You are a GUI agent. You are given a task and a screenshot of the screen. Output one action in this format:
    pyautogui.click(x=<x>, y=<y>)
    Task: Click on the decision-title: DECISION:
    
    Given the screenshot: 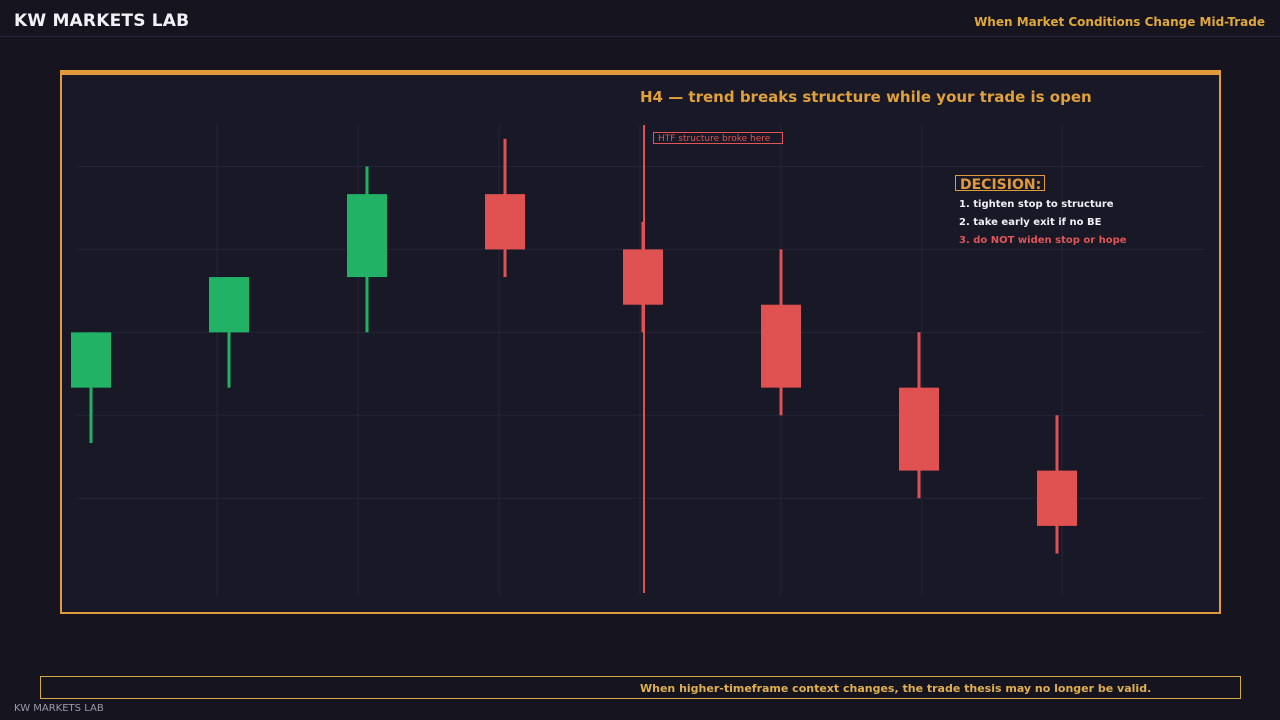 What is the action you would take?
    pyautogui.click(x=1001, y=185)
    